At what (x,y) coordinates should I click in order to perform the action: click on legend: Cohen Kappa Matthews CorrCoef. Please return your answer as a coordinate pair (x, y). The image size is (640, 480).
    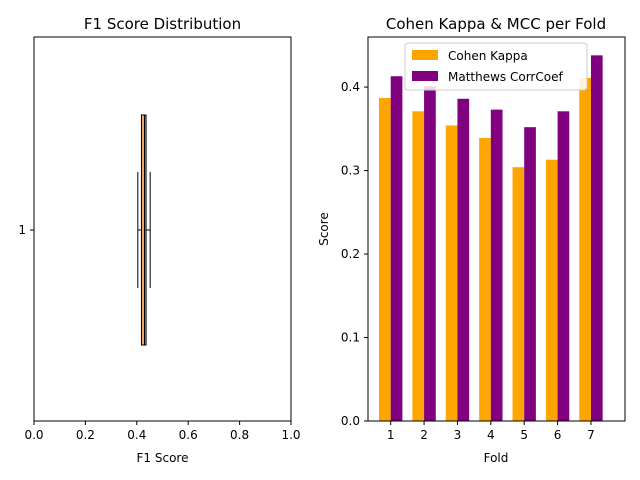
    Looking at the image, I should click on (496, 66).